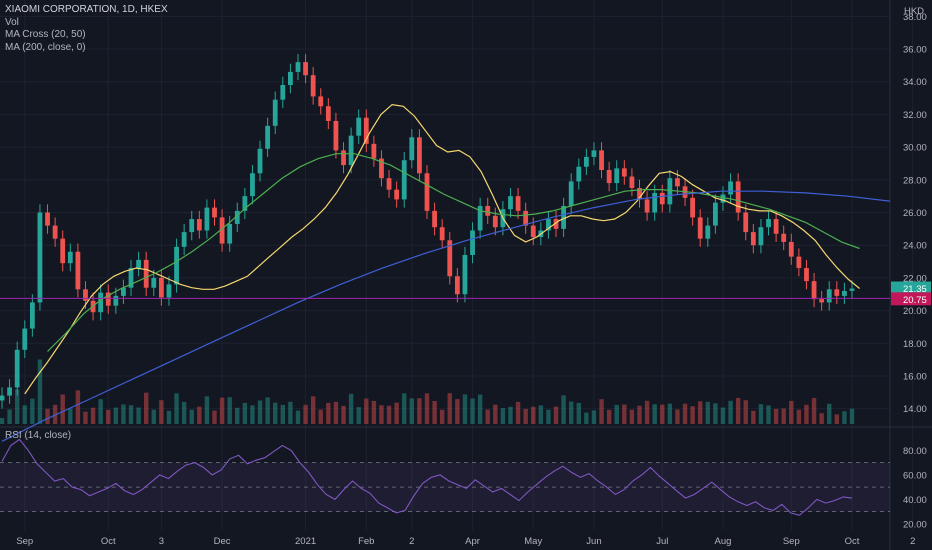  What do you see at coordinates (108, 541) in the screenshot?
I see `time-tick-label: Oct` at bounding box center [108, 541].